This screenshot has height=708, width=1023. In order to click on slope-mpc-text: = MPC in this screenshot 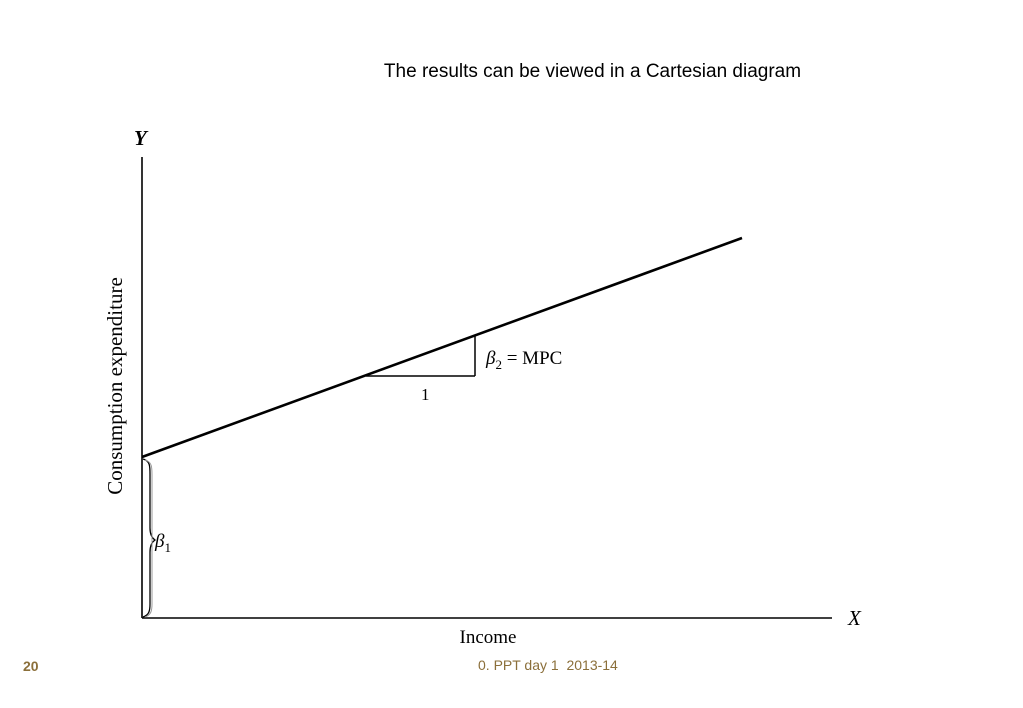, I will do `click(532, 358)`.